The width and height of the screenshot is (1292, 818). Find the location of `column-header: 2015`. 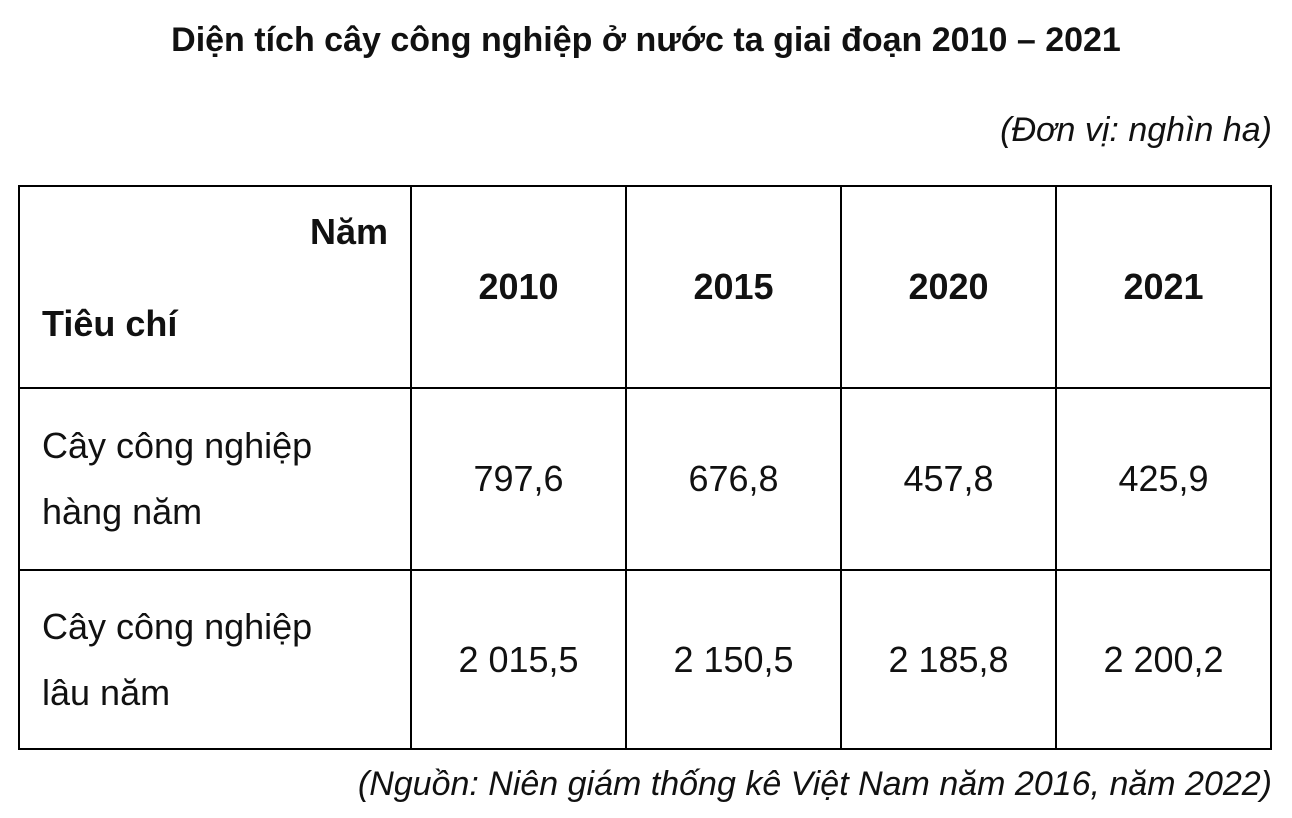

column-header: 2015 is located at coordinates (733, 287).